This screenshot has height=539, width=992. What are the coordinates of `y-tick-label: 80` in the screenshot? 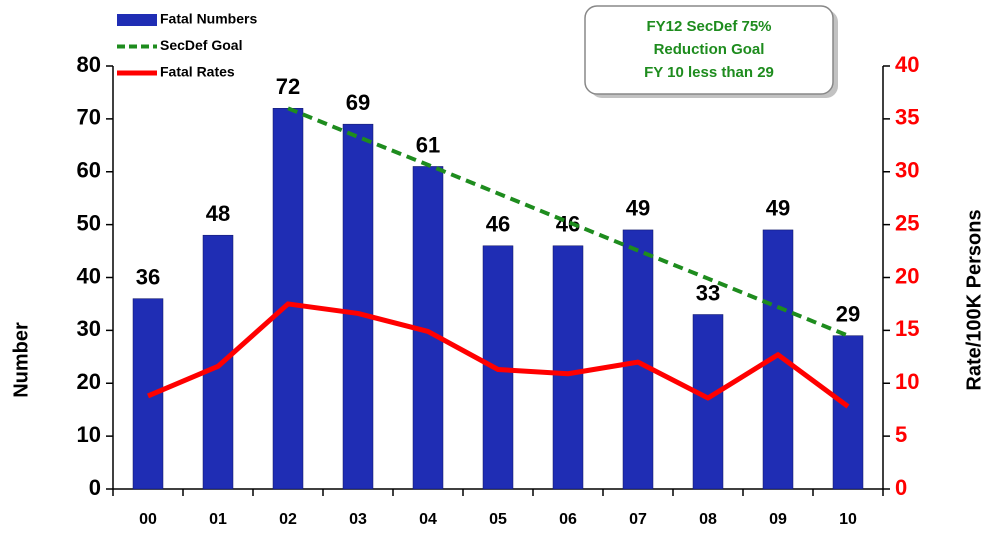 It's located at (89, 64).